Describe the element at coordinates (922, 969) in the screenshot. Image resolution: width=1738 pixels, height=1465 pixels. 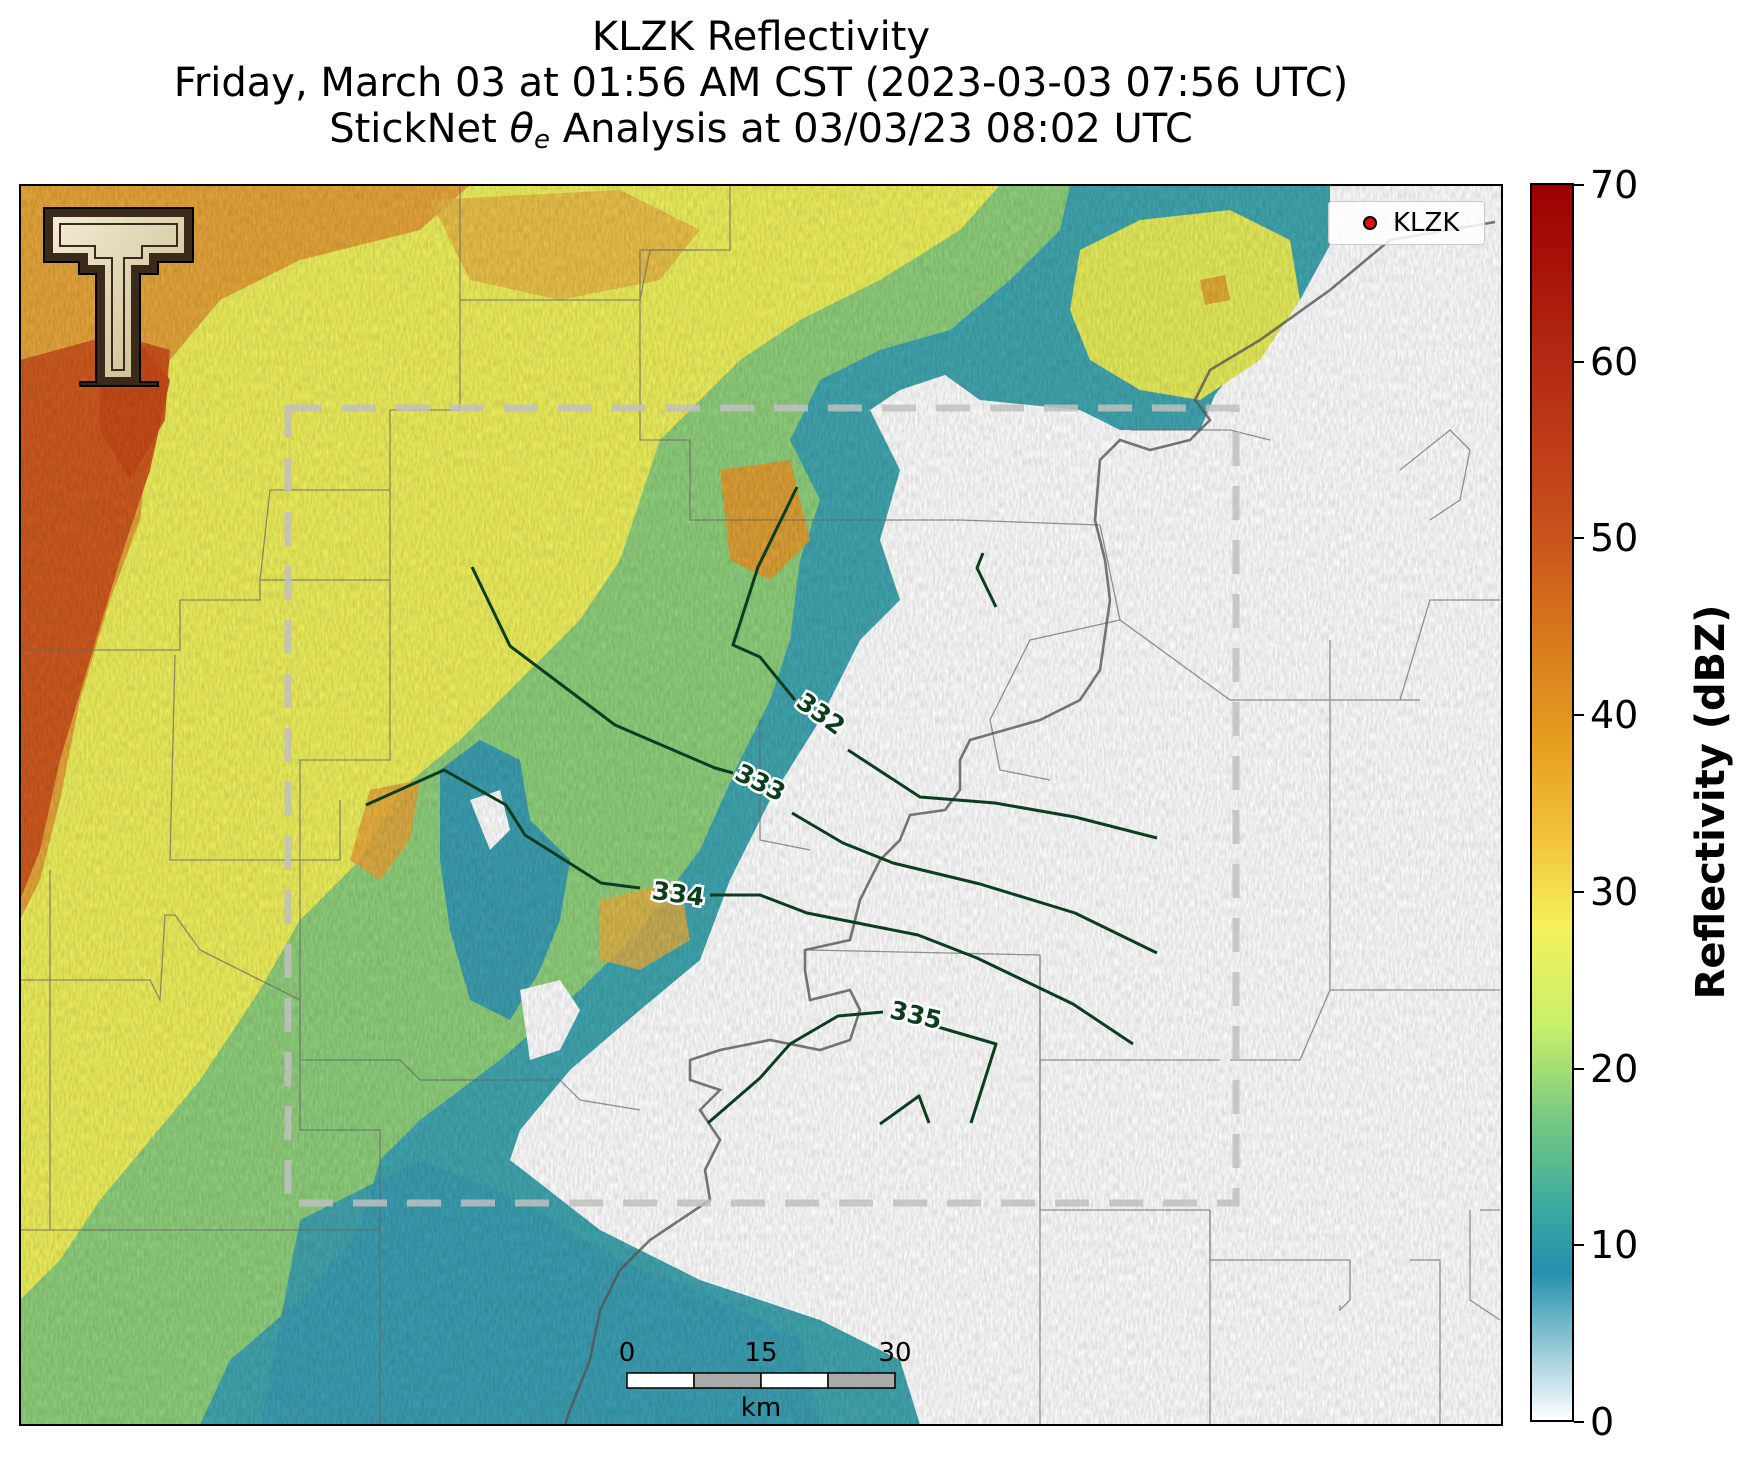
I see `contour-334-east` at that location.